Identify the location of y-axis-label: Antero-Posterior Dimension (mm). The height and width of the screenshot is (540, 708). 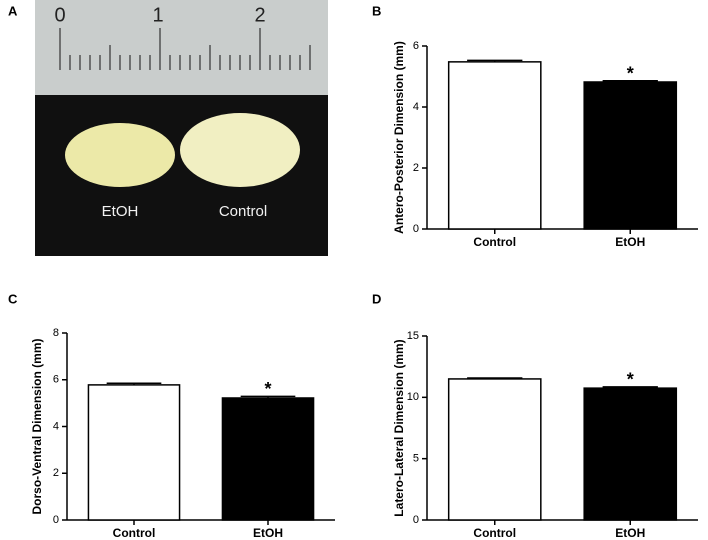
(399, 137).